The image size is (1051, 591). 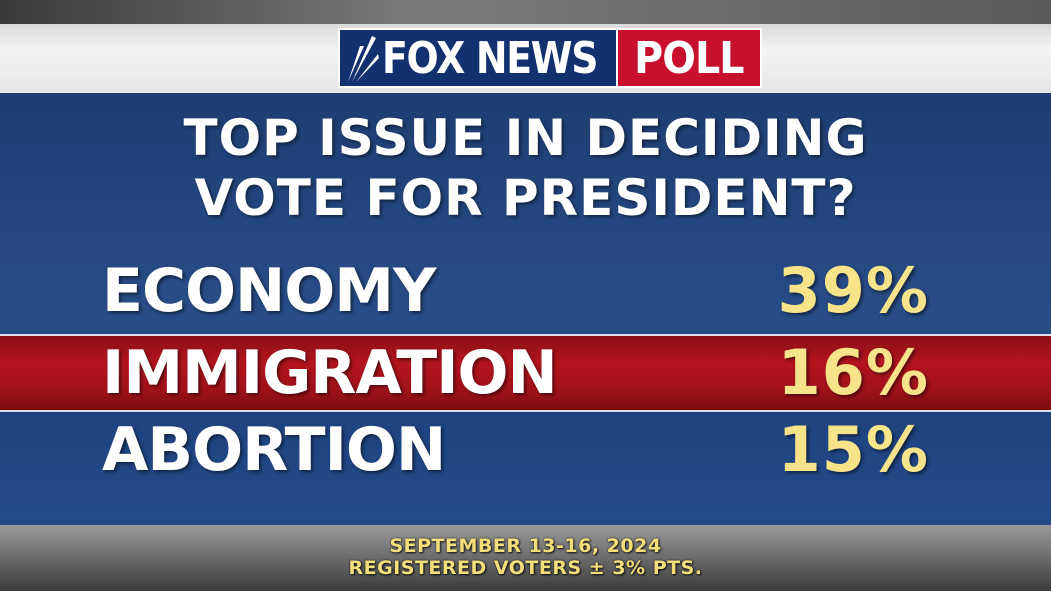 What do you see at coordinates (525, 546) in the screenshot?
I see `poll-dates: SEPTEMBER 13-16, 2024` at bounding box center [525, 546].